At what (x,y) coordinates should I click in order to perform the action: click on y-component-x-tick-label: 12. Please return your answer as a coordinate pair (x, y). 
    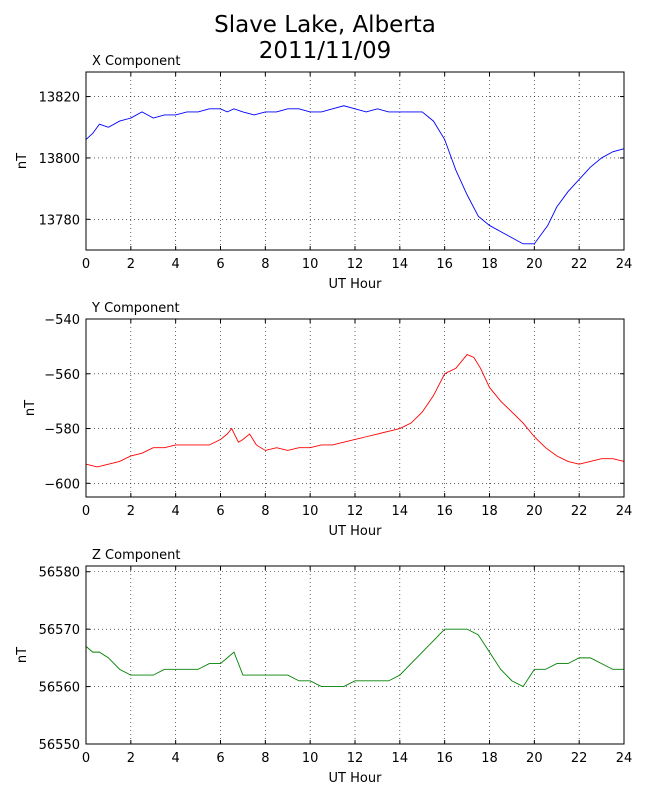
    Looking at the image, I should click on (355, 511).